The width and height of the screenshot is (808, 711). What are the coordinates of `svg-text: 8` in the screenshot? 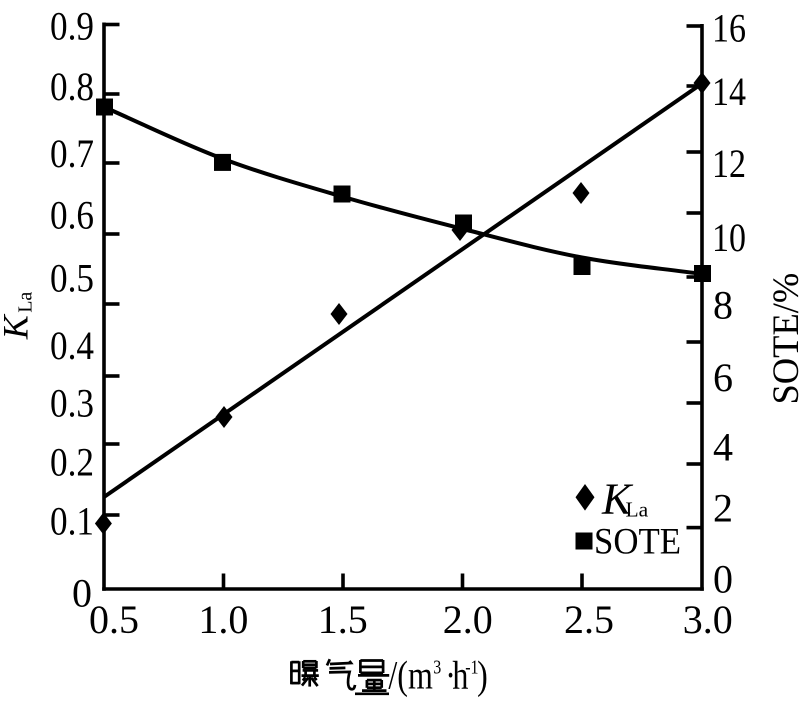 It's located at (723, 304).